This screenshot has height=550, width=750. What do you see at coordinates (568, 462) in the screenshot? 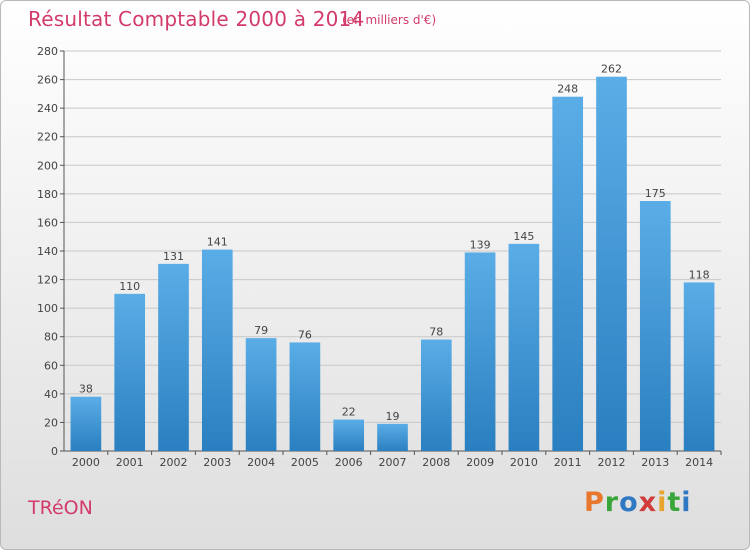
I see `x-tick-label: 2011` at bounding box center [568, 462].